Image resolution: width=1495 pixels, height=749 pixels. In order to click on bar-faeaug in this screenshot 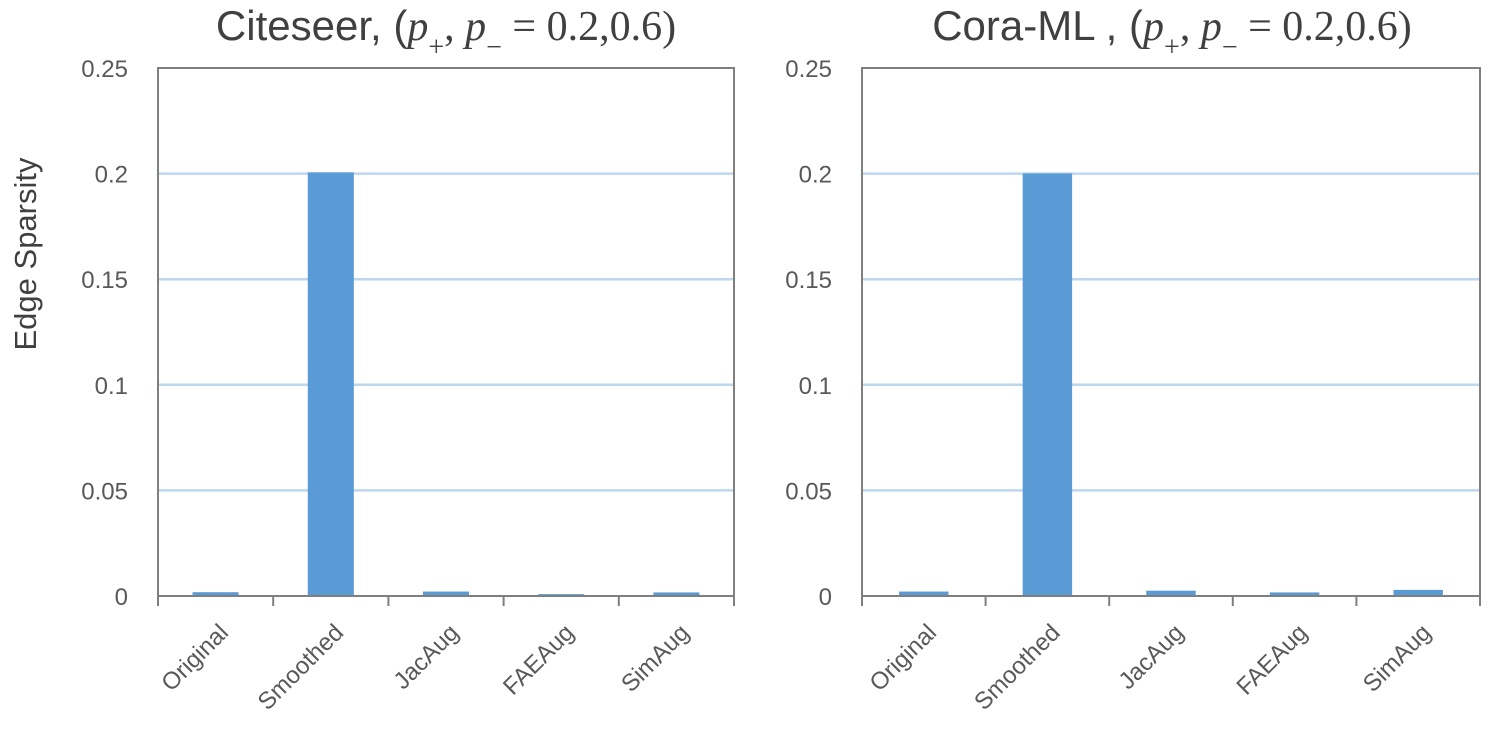, I will do `click(1294, 594)`.